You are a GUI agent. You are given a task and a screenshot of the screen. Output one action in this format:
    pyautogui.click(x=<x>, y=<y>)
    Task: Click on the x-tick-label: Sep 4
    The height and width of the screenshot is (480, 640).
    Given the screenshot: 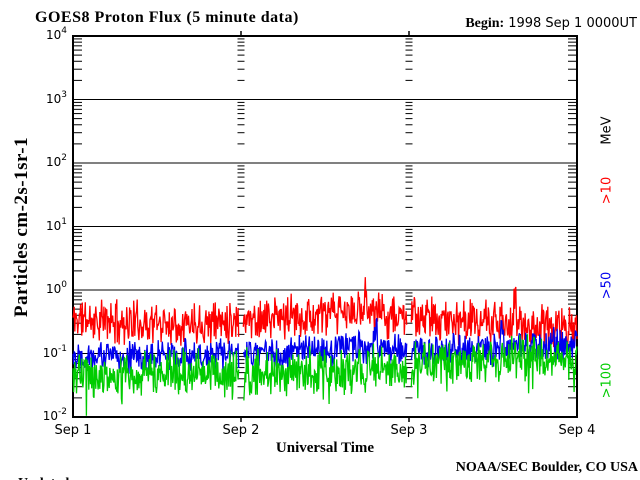 What is the action you would take?
    pyautogui.click(x=577, y=430)
    